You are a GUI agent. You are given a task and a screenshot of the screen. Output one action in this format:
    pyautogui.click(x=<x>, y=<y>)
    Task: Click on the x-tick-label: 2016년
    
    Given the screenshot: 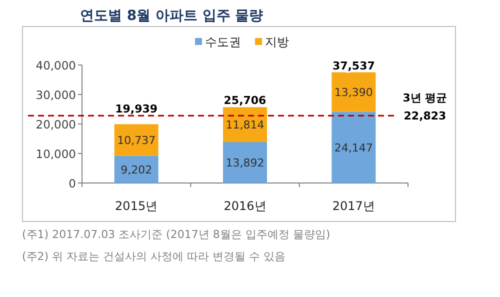 What is the action you would take?
    pyautogui.click(x=245, y=206)
    